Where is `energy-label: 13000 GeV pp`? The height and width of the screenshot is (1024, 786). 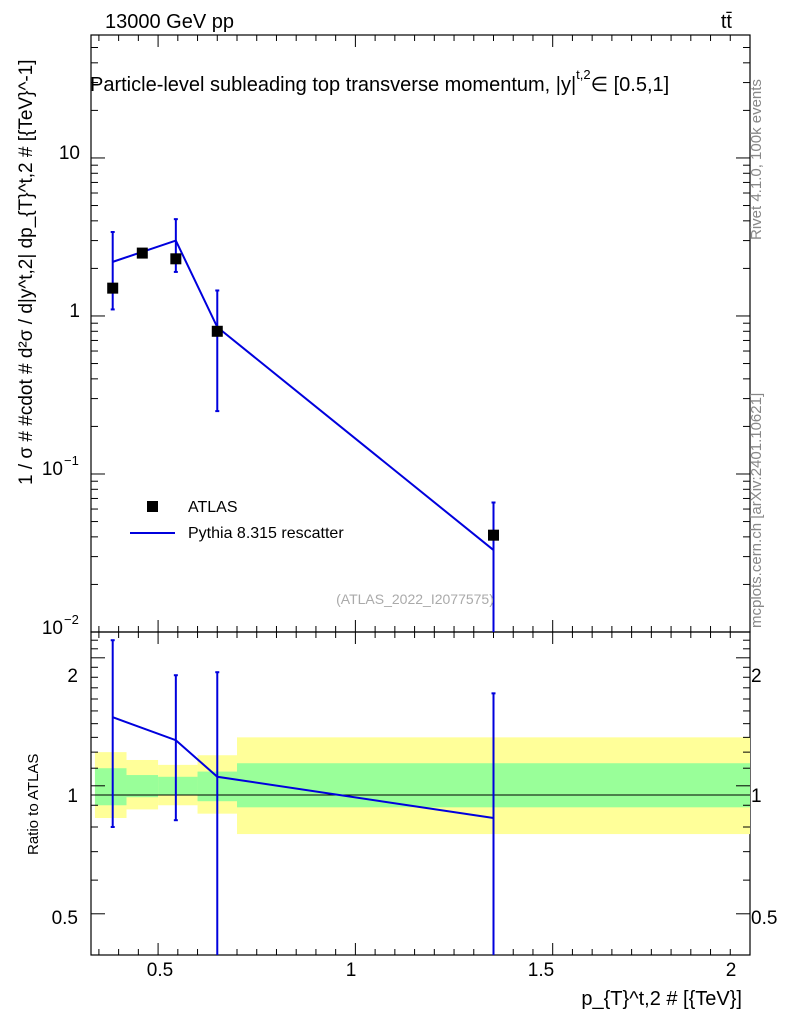 energy-label: 13000 GeV pp is located at coordinates (169, 22).